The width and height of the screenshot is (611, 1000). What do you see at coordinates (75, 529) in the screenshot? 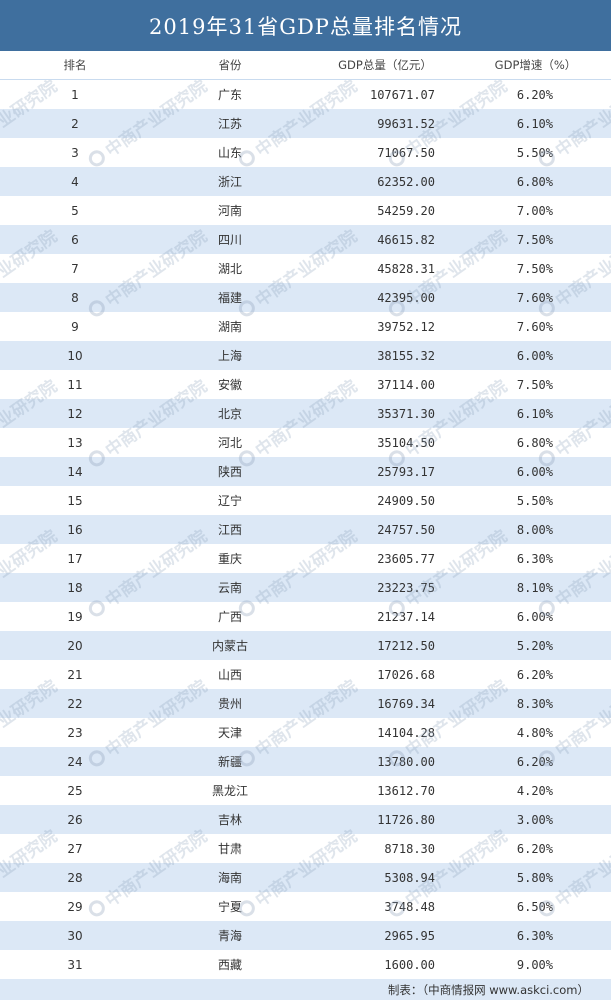
I see `rank-cell: 16` at bounding box center [75, 529].